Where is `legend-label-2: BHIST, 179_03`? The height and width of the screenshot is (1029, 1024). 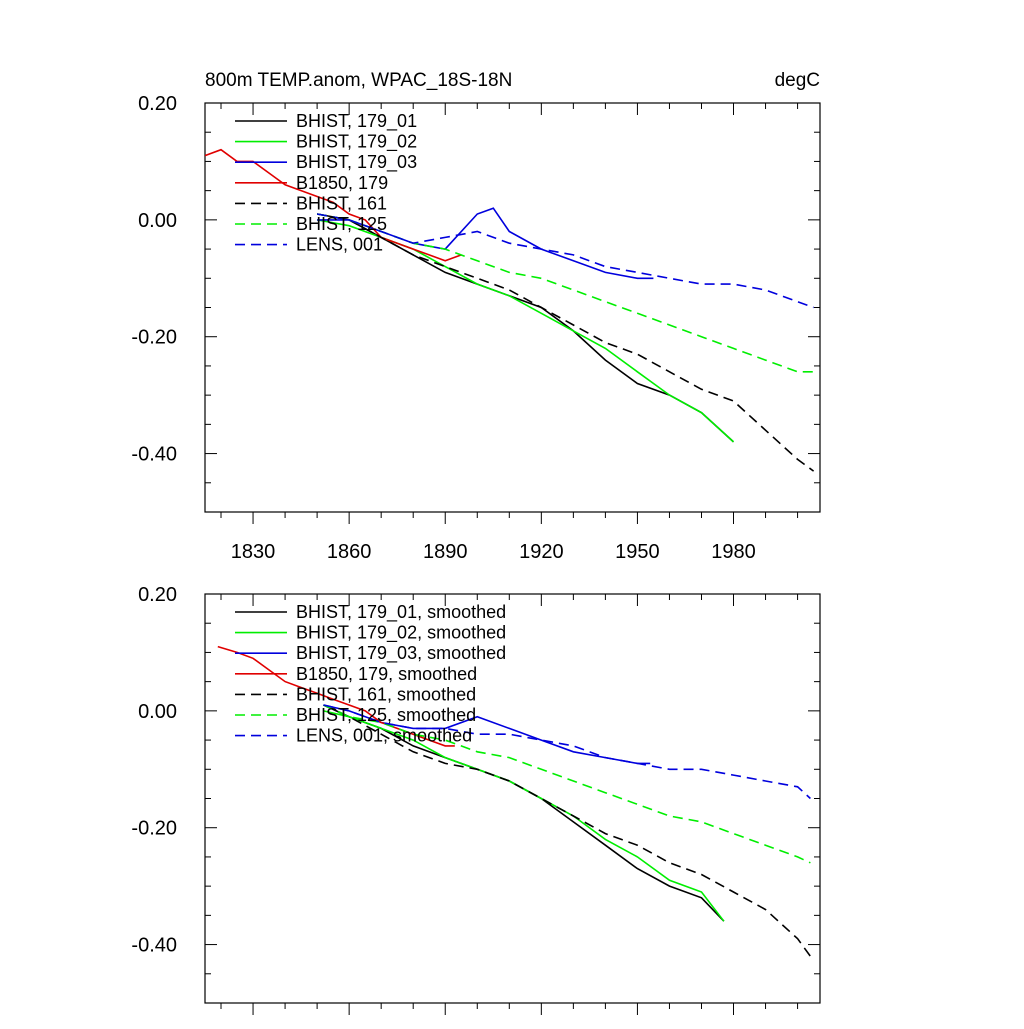 legend-label-2: BHIST, 179_03 is located at coordinates (356, 162).